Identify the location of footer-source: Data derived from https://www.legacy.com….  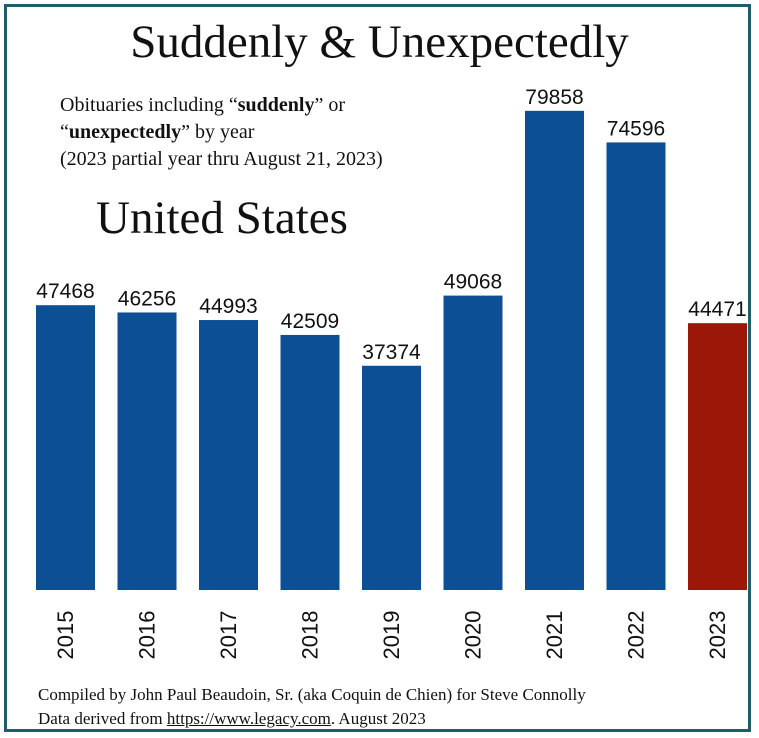
(394, 719).